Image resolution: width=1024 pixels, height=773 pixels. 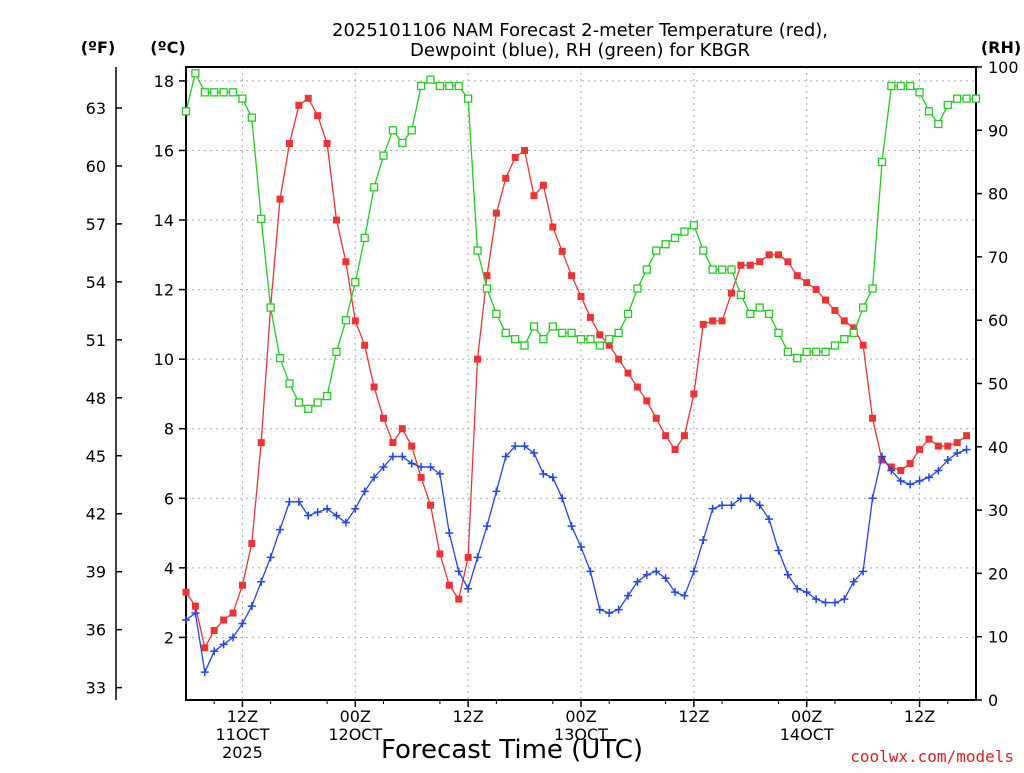 What do you see at coordinates (242, 752) in the screenshot?
I see `x-tick-label: 2025` at bounding box center [242, 752].